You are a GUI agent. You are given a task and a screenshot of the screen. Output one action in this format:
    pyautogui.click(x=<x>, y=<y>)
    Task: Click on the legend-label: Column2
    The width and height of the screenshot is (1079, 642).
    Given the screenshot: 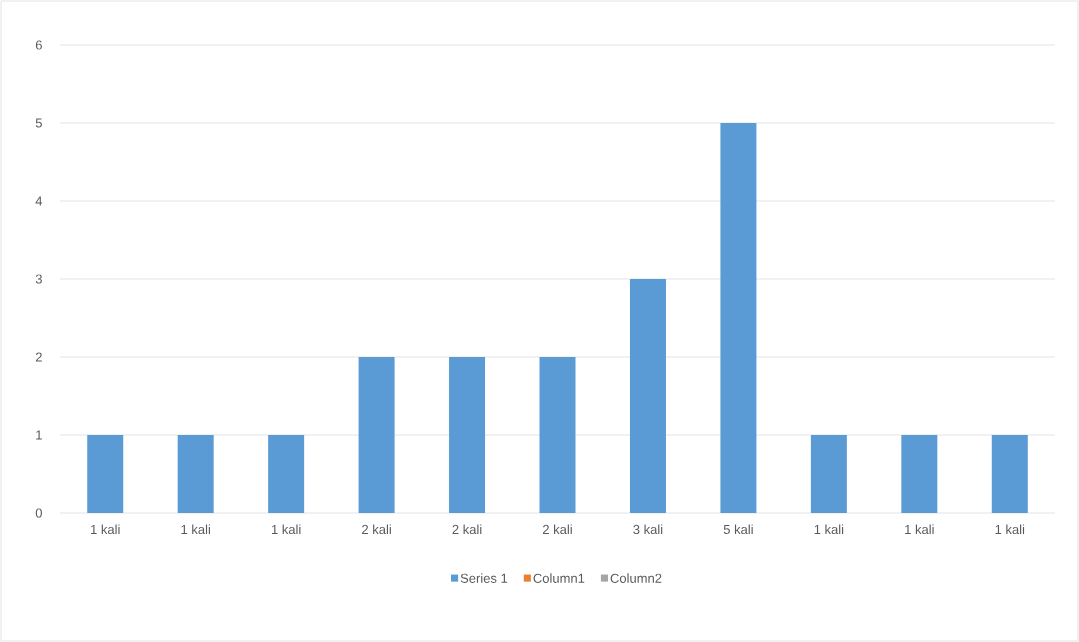 What is the action you would take?
    pyautogui.click(x=636, y=578)
    